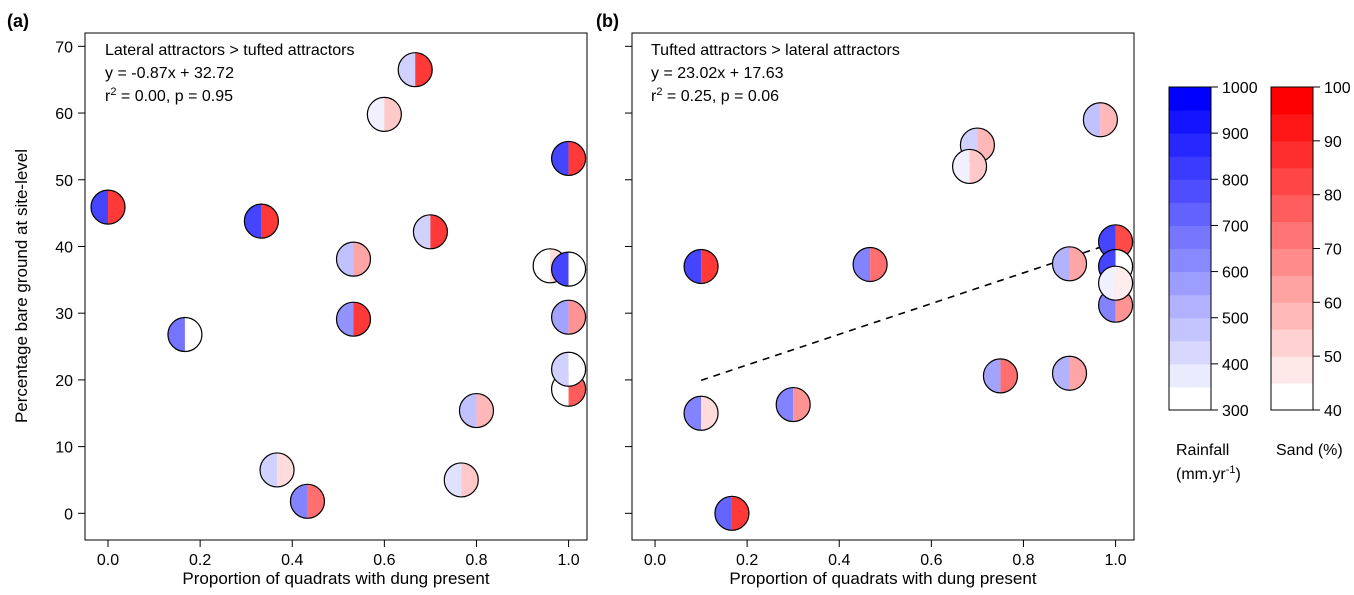 The width and height of the screenshot is (1354, 595). What do you see at coordinates (1235, 273) in the screenshot?
I see `rainfall-tick-label: 600` at bounding box center [1235, 273].